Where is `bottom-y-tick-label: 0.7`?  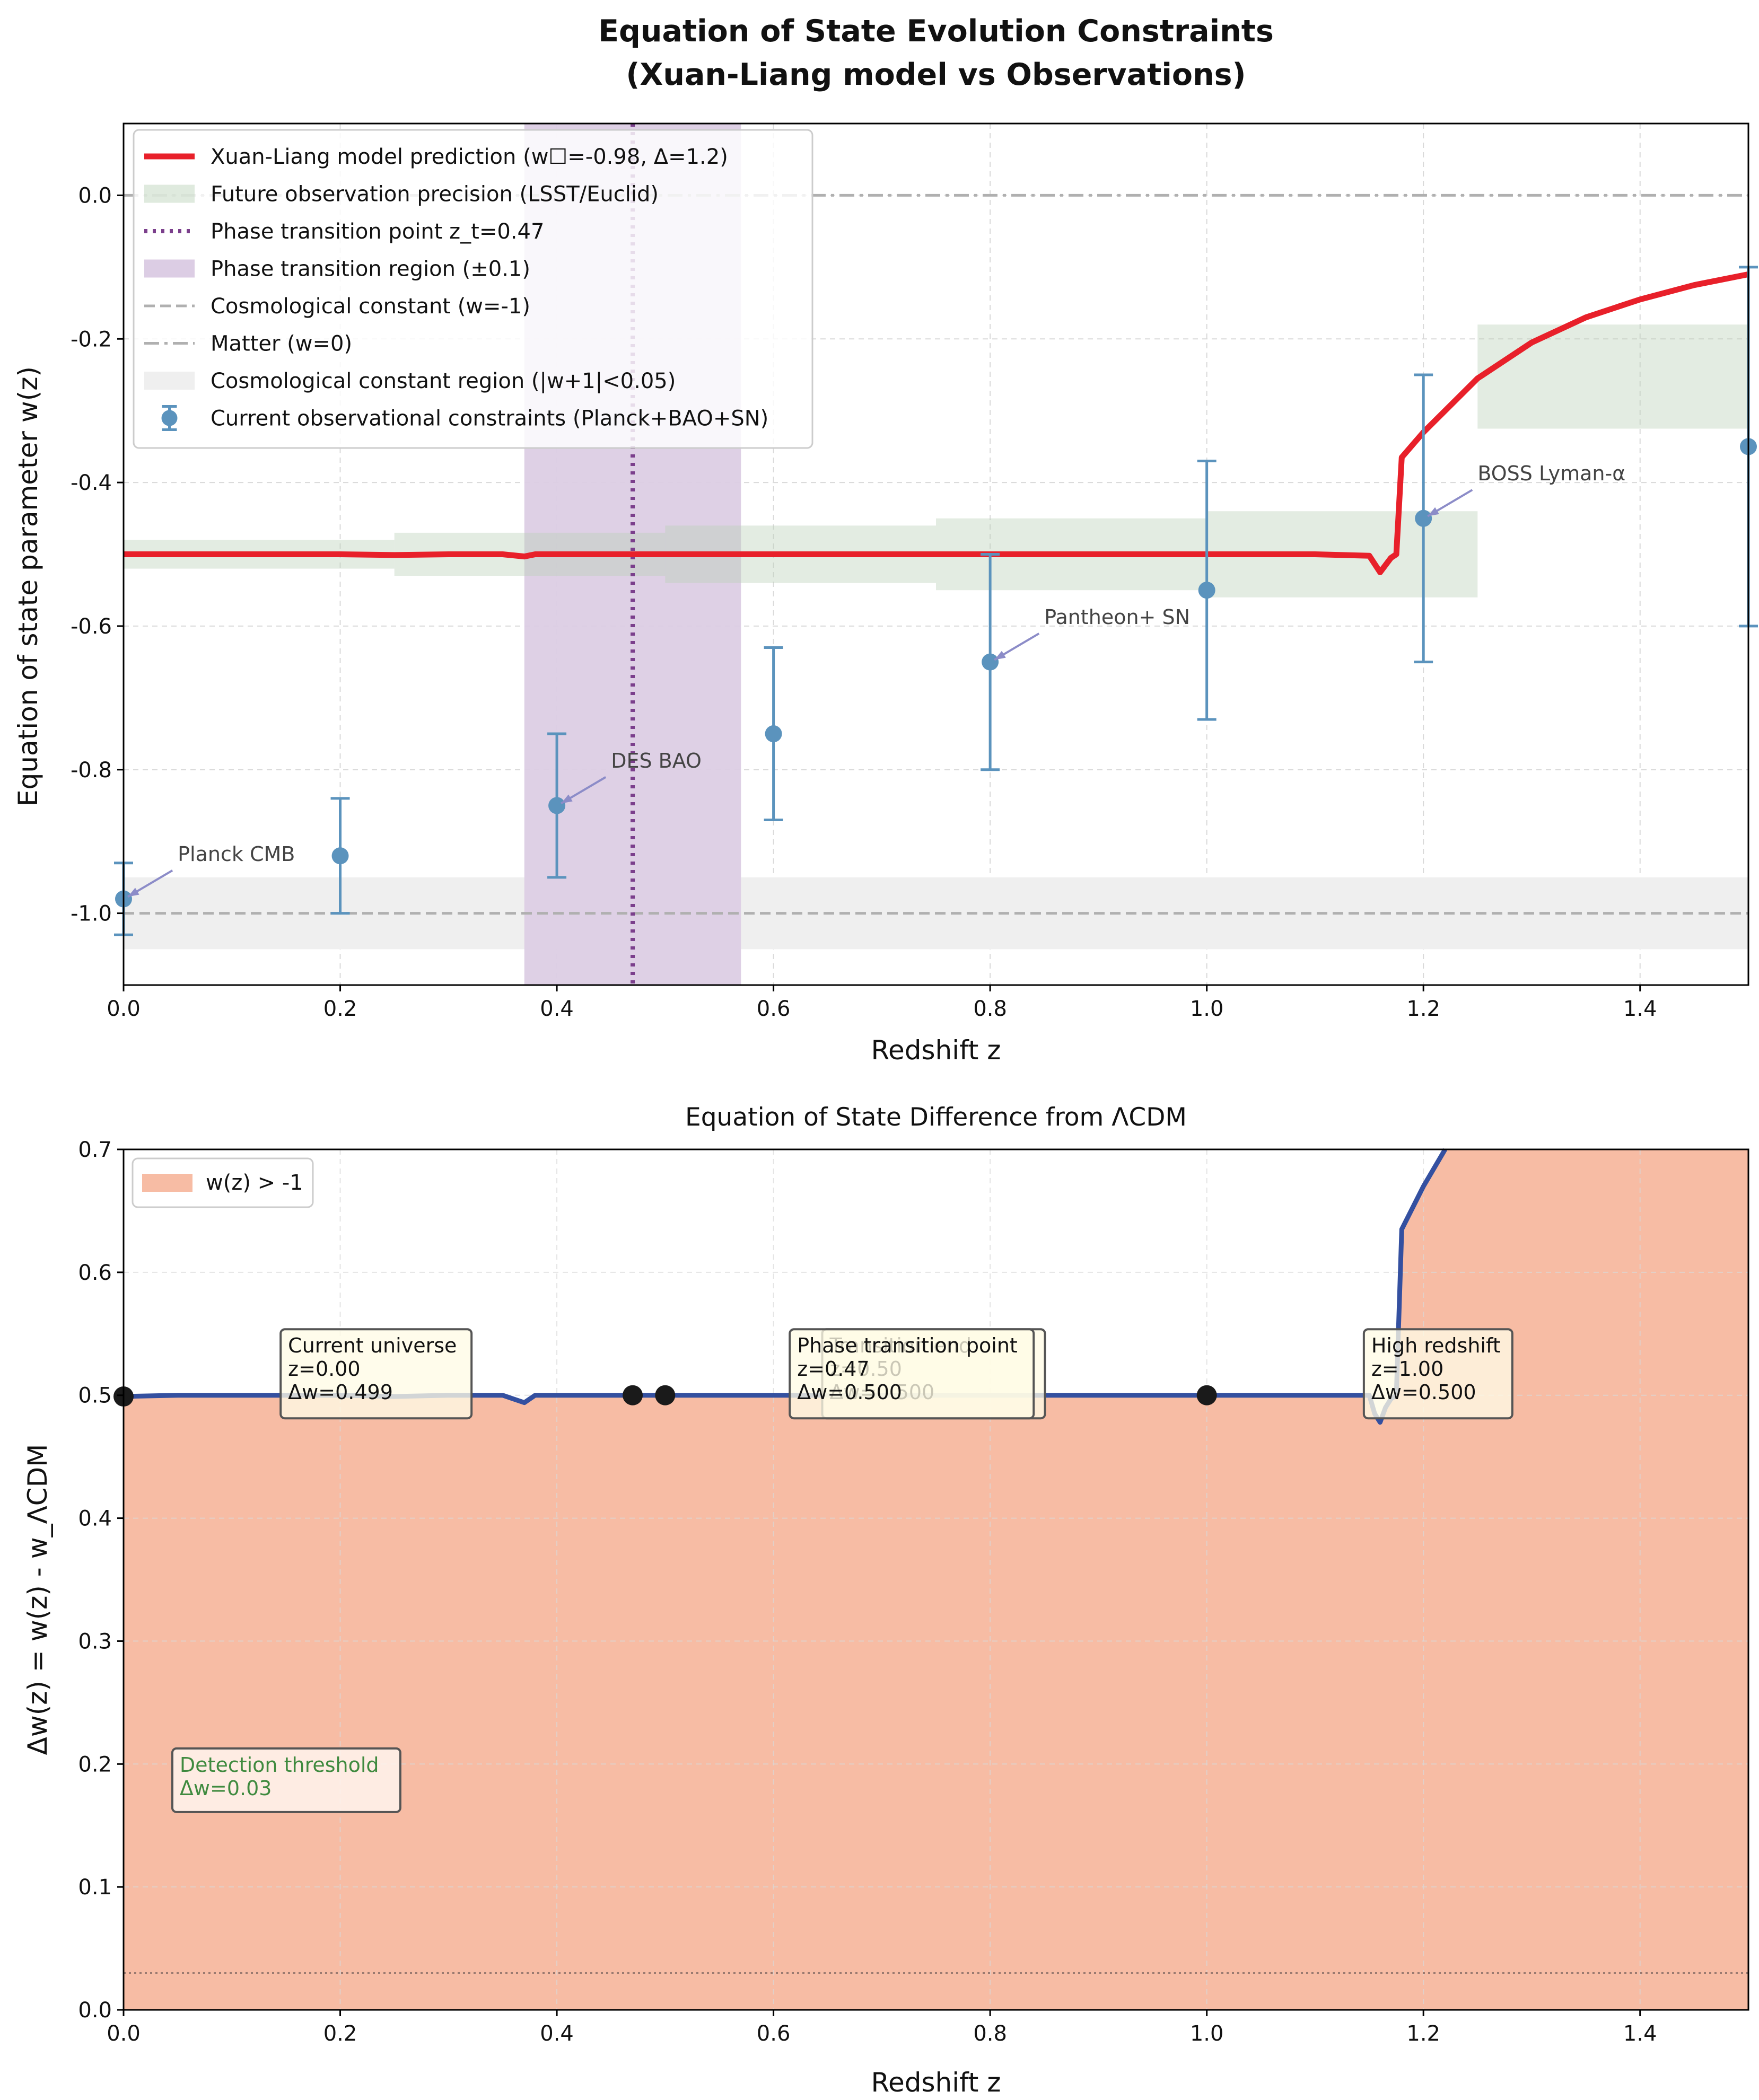 bottom-y-tick-label: 0.7 is located at coordinates (95, 1150).